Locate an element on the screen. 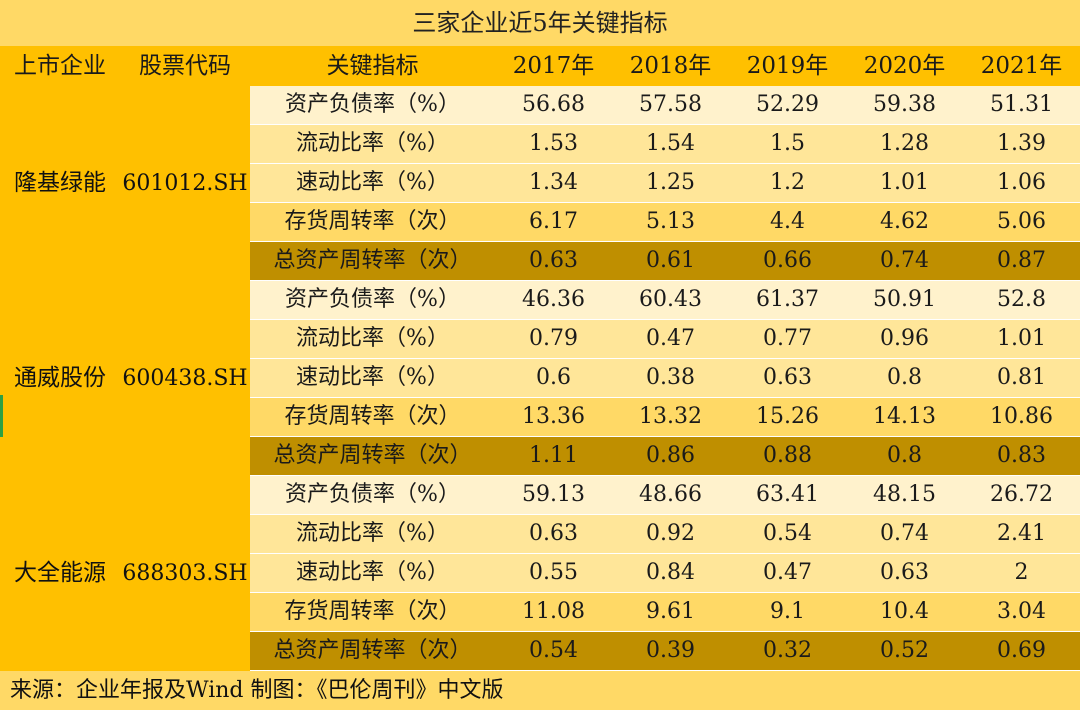 The height and width of the screenshot is (710, 1080). value-cell: 50.91 is located at coordinates (904, 299).